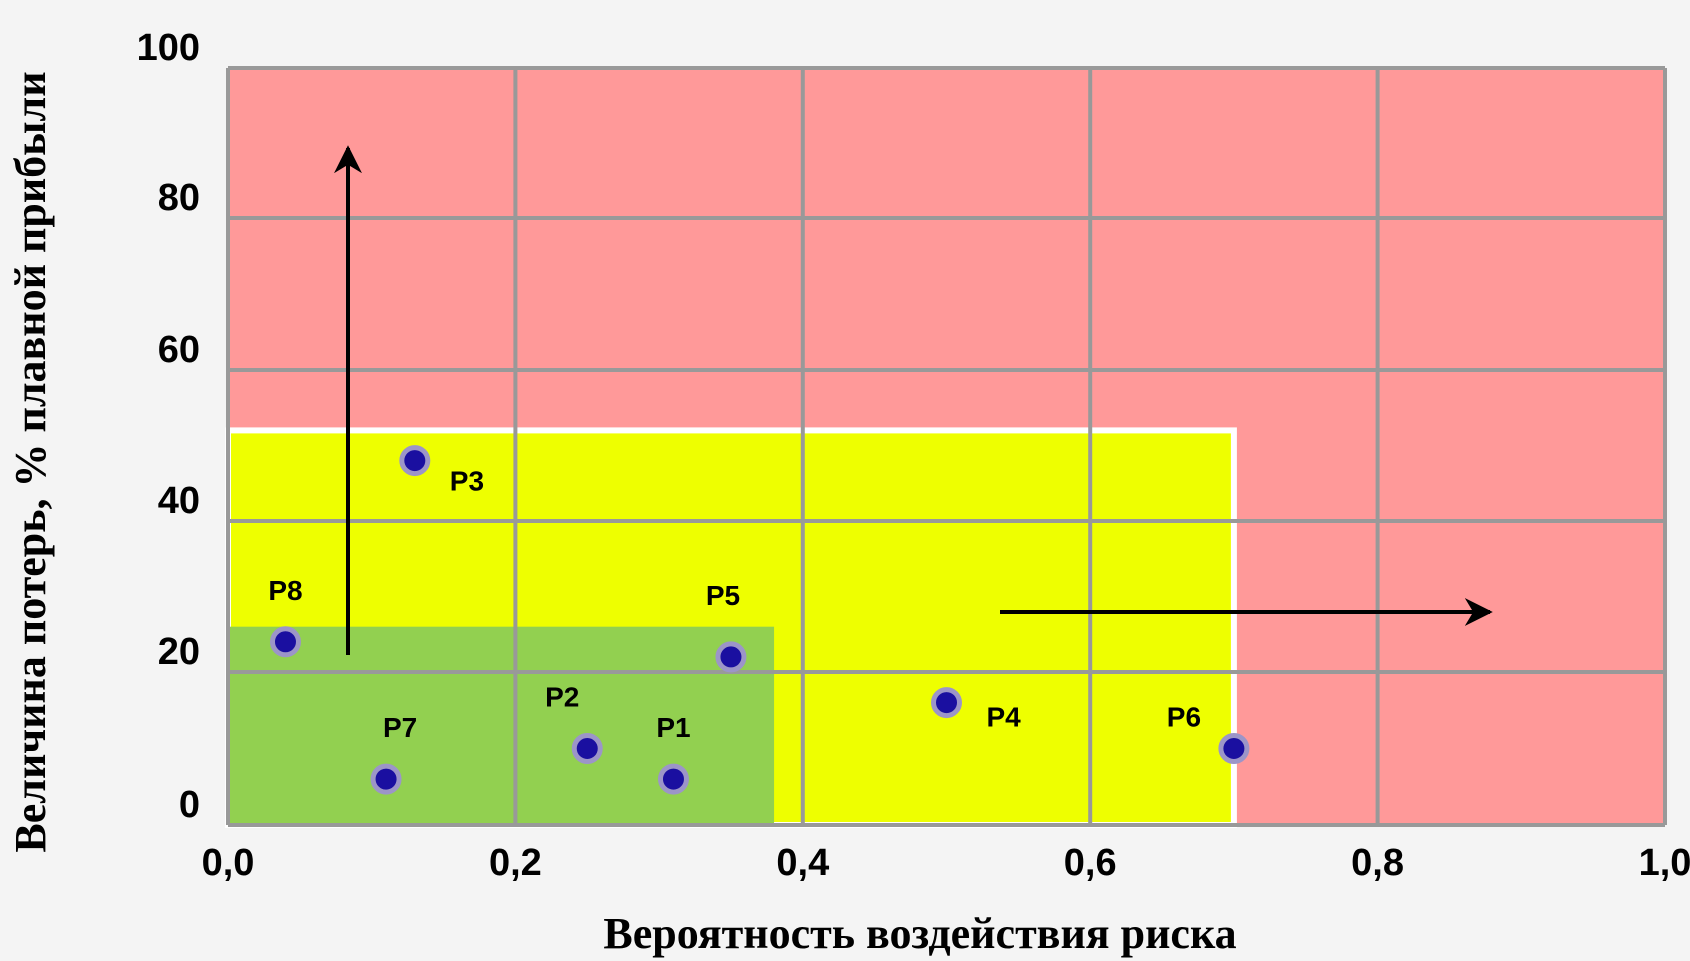 Image resolution: width=1690 pixels, height=961 pixels. What do you see at coordinates (946, 703) in the screenshot?
I see `data-point-p4` at bounding box center [946, 703].